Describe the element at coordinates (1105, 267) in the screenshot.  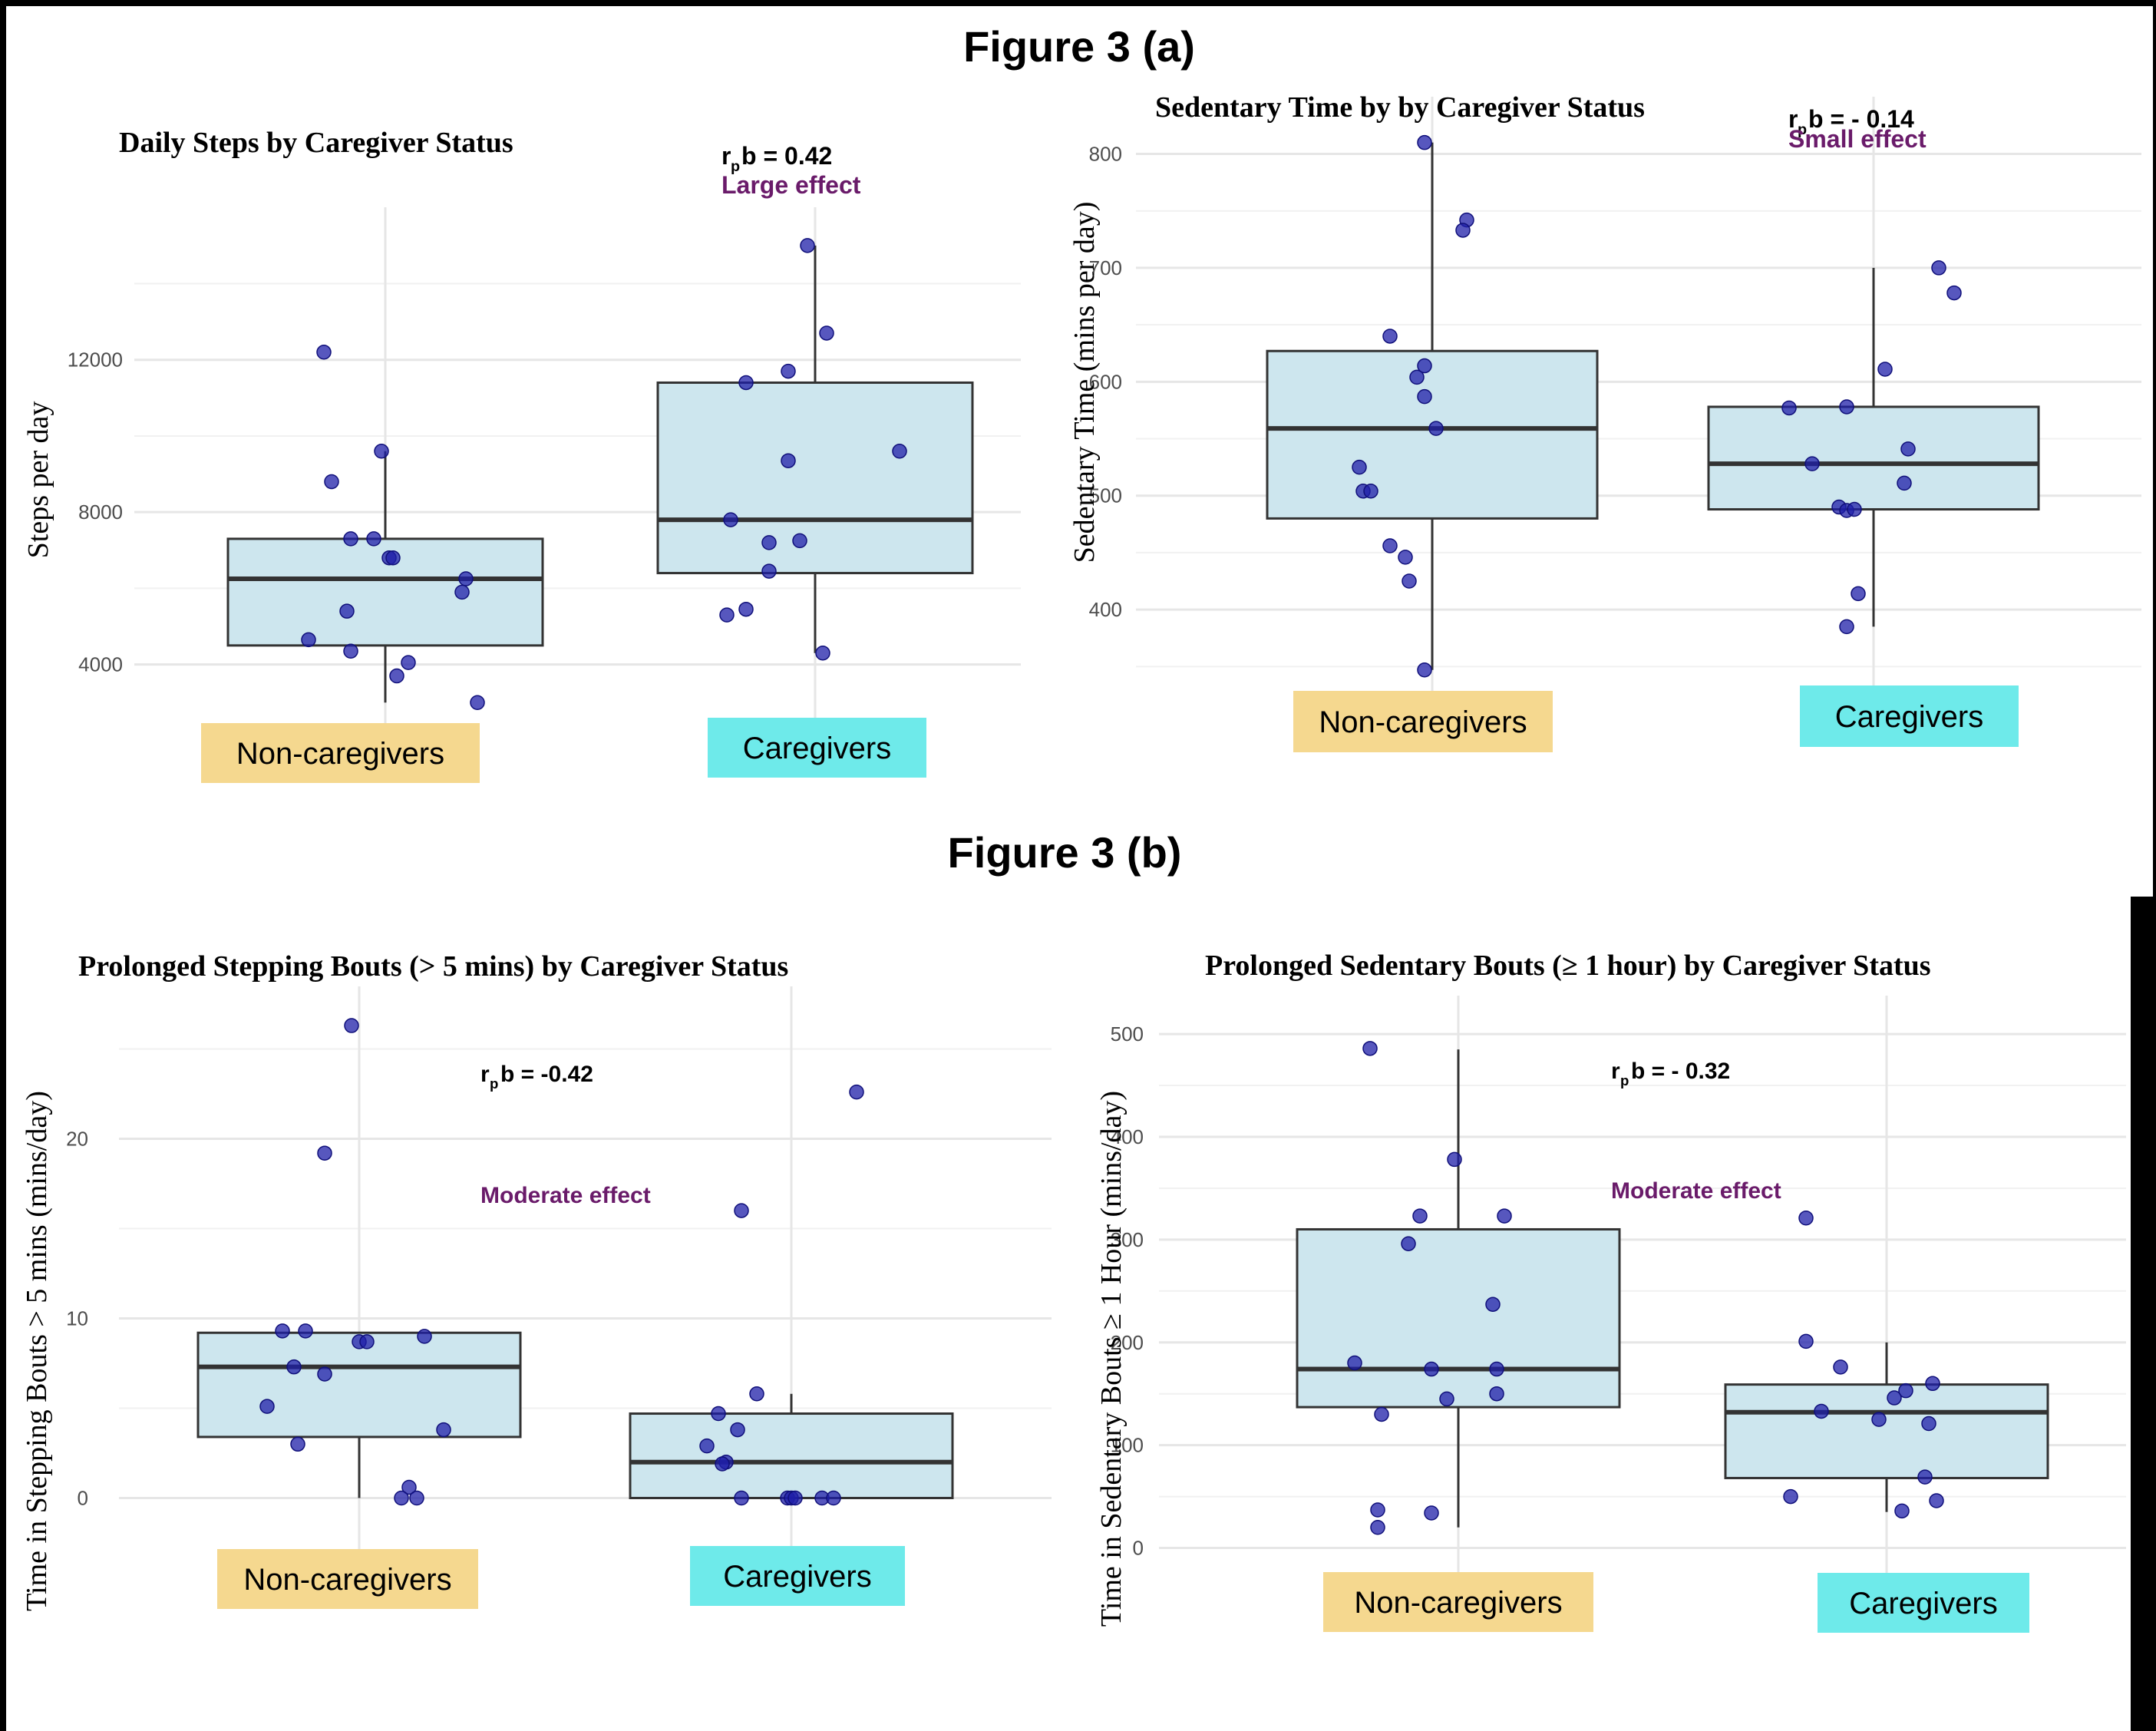
I see `y-tick-label: 700` at that location.